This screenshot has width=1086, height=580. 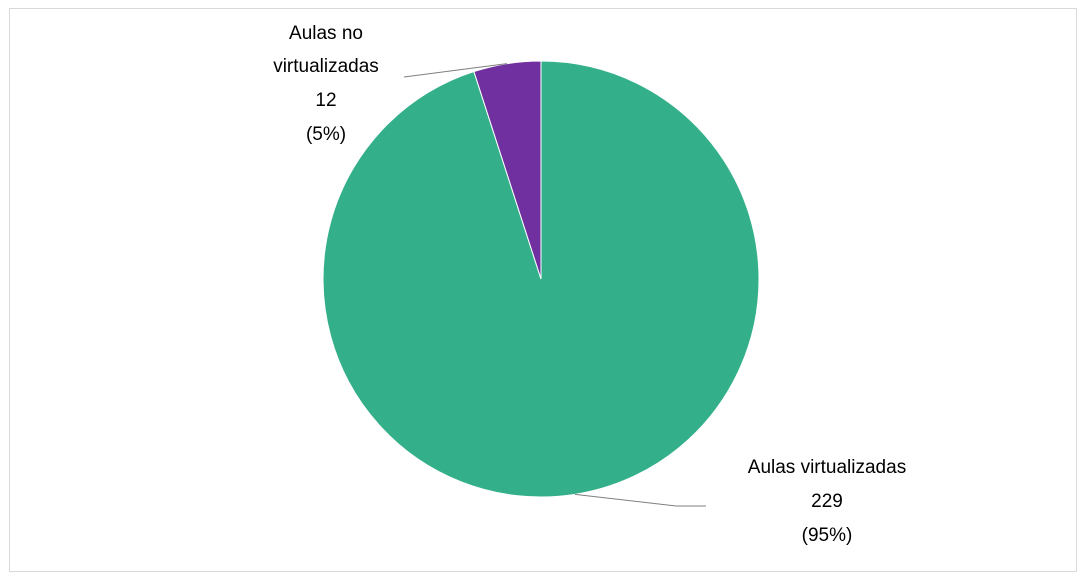 I want to click on data-label-virtualizadas-line1: Aulas virtualizadas, so click(x=827, y=467).